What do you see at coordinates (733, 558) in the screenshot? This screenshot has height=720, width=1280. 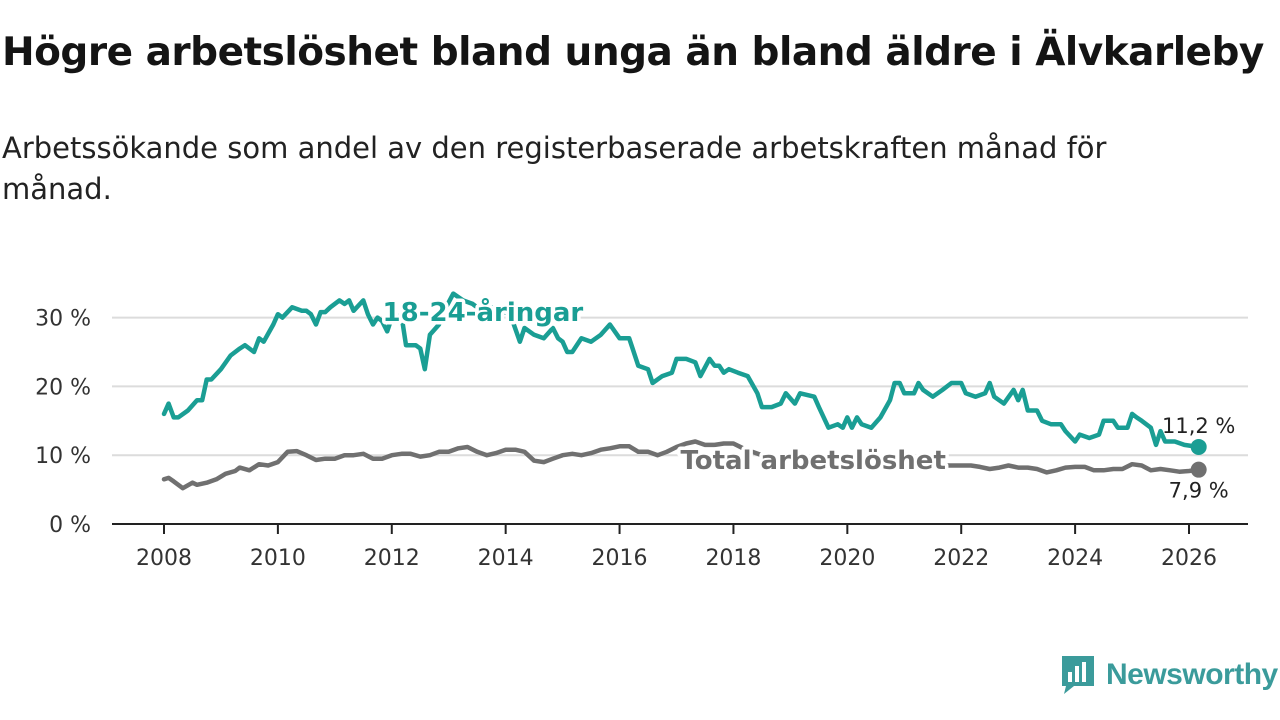 I see `x-tick-label: 2018` at bounding box center [733, 558].